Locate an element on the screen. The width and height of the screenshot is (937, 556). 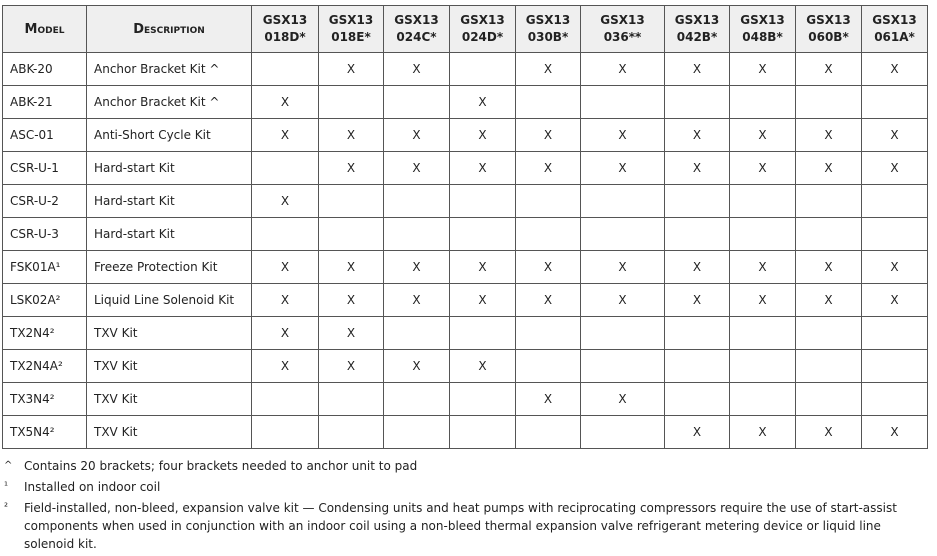
model-cell: CSR-U-3 is located at coordinates (44, 234).